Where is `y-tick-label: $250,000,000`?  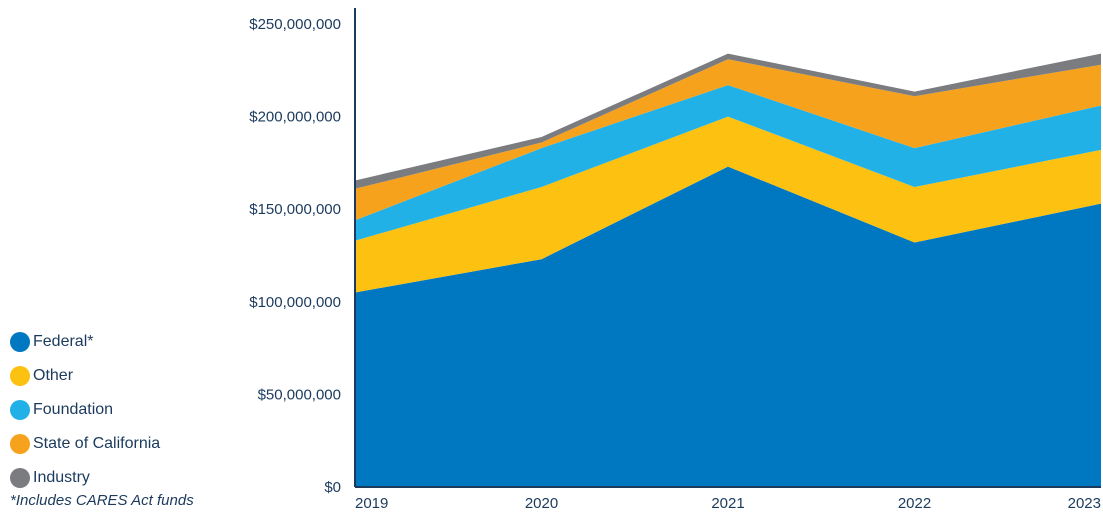 y-tick-label: $250,000,000 is located at coordinates (295, 24).